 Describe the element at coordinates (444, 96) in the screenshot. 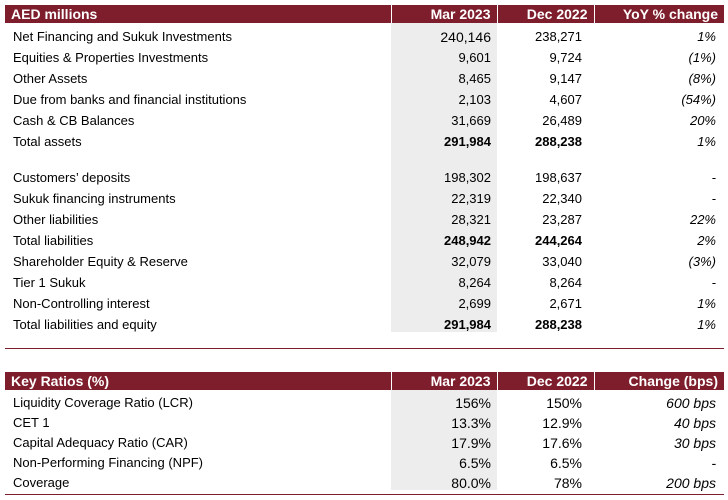

I see `mar-value: 2,103` at that location.